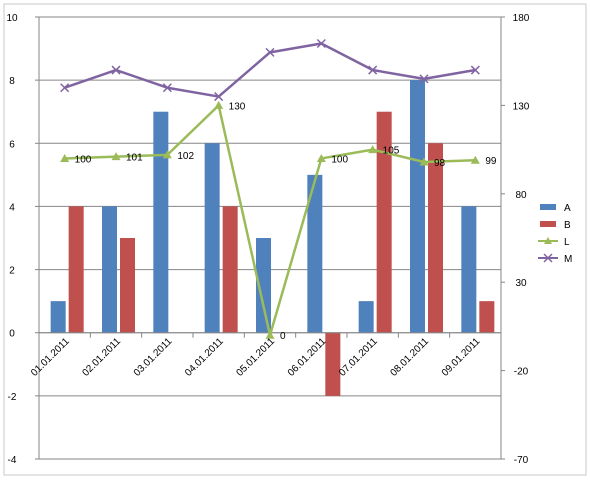 This screenshot has height=484, width=590. What do you see at coordinates (521, 195) in the screenshot?
I see `y-right-tick-label: 80` at bounding box center [521, 195].